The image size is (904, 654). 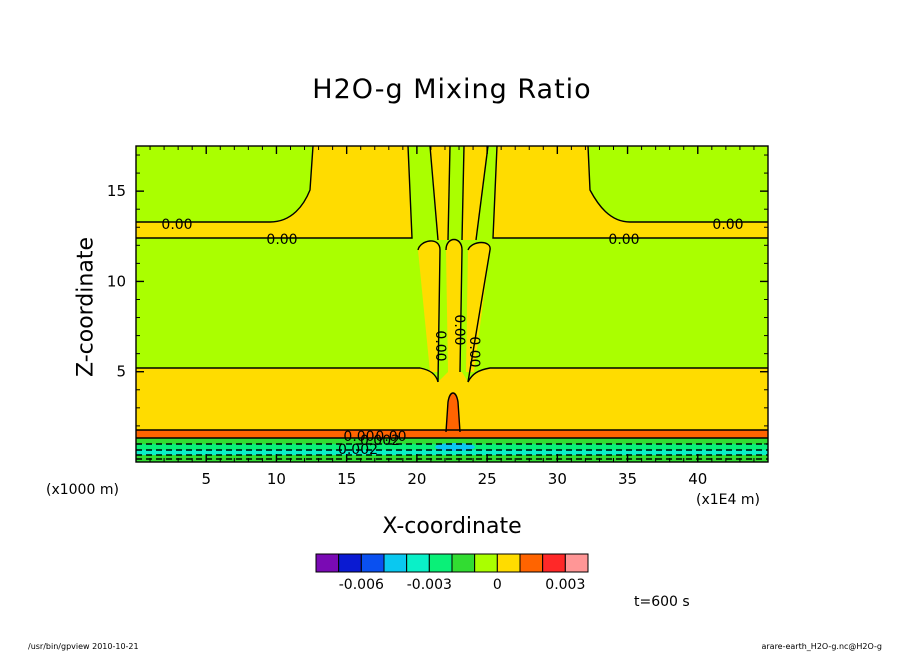 I want to click on colorbar-tick-label: -0.003, so click(x=429, y=585).